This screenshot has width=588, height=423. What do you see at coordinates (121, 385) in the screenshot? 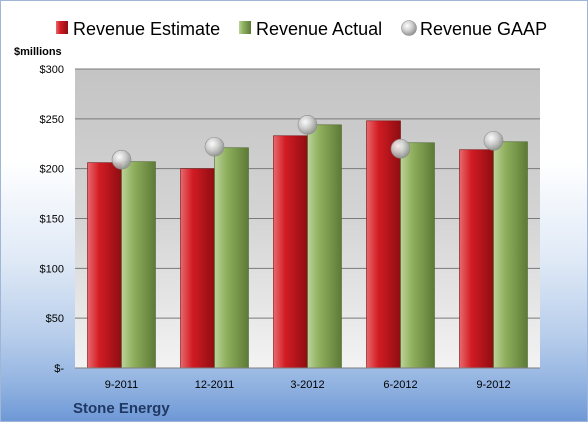
I see `x-tick-label: 9-2011` at bounding box center [121, 385].